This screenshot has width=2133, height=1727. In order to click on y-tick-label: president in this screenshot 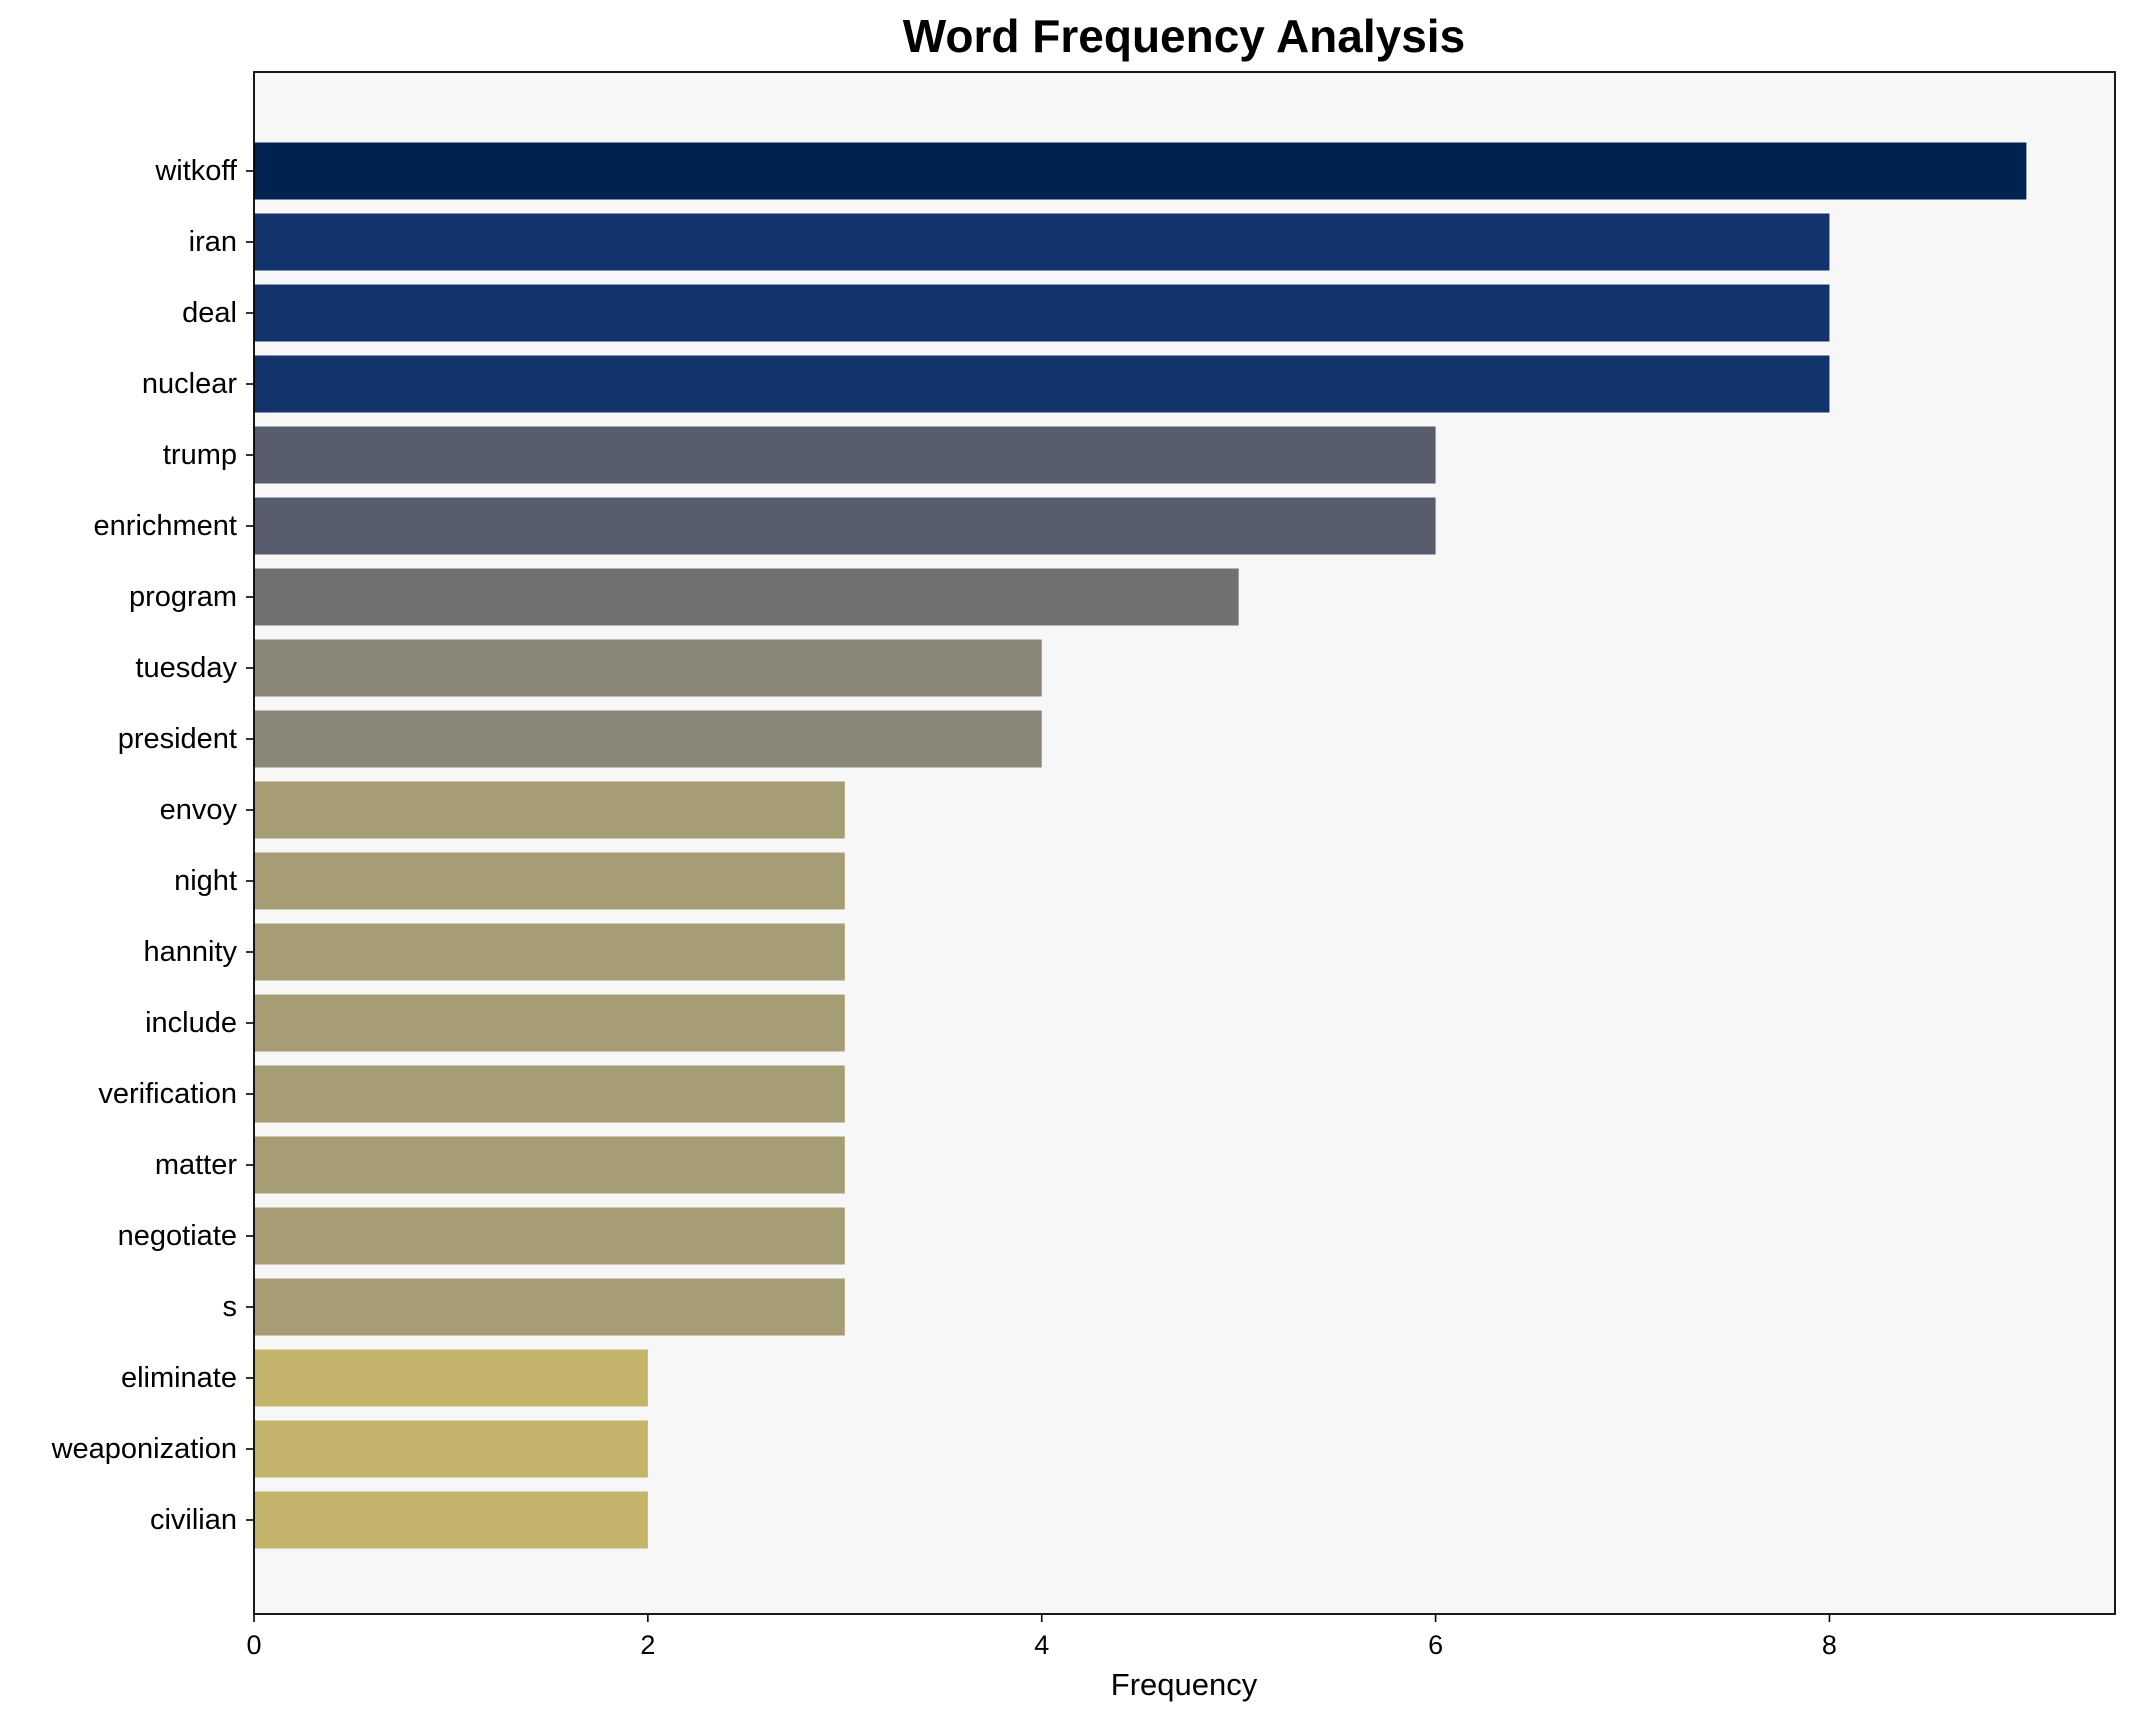, I will do `click(177, 739)`.